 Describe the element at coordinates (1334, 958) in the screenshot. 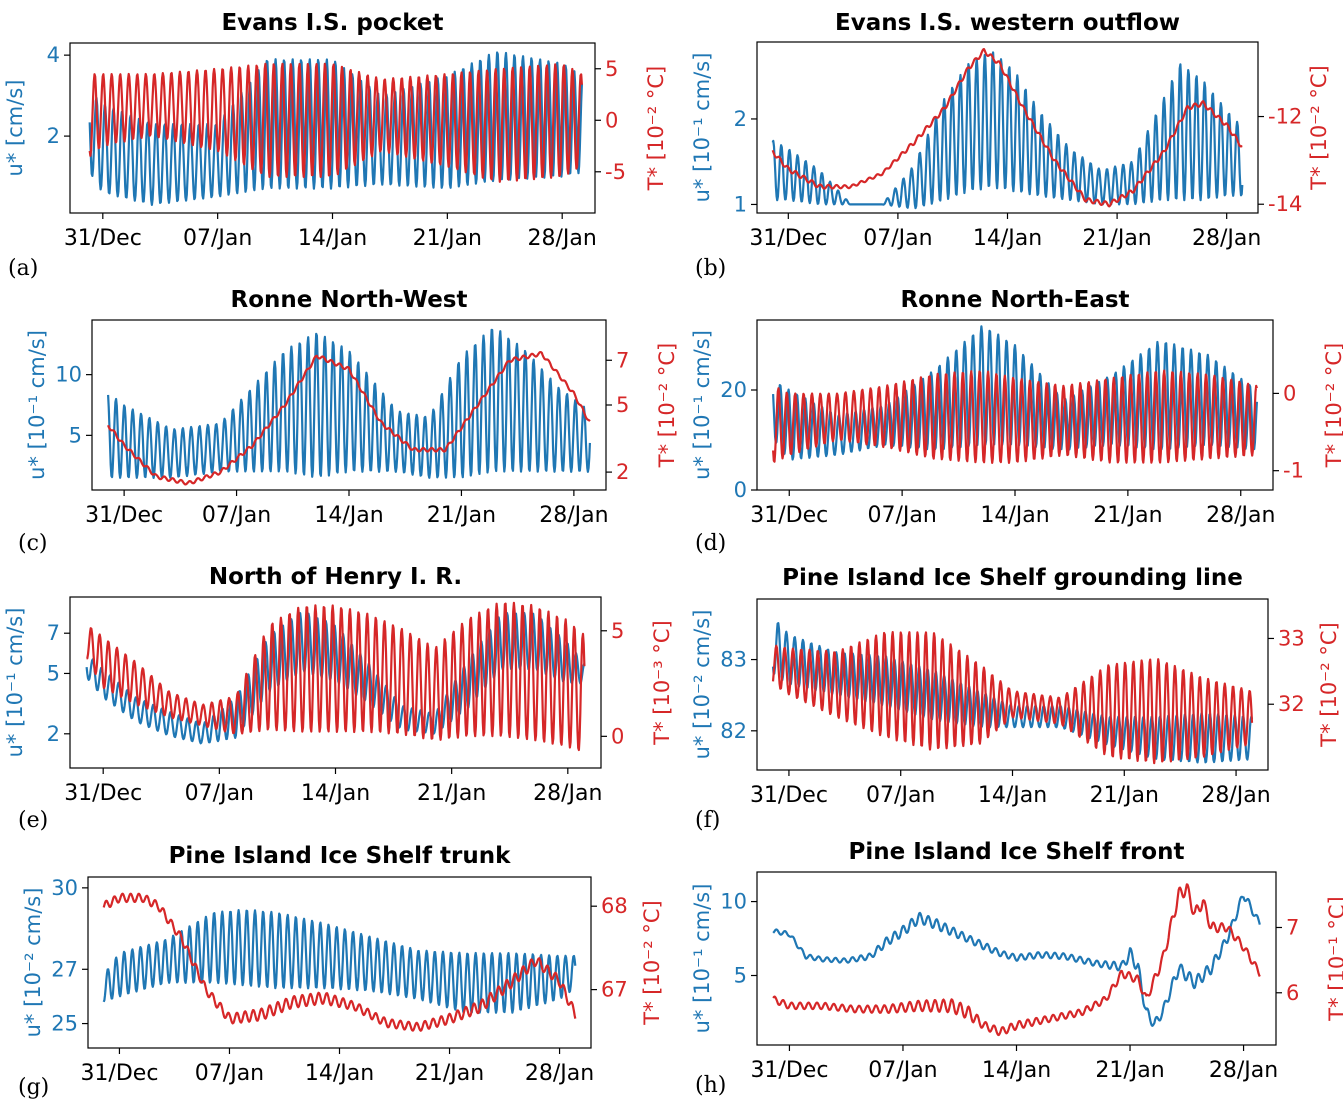

I see `y-axis-label-right: T* [10⁻¹ °C]` at that location.